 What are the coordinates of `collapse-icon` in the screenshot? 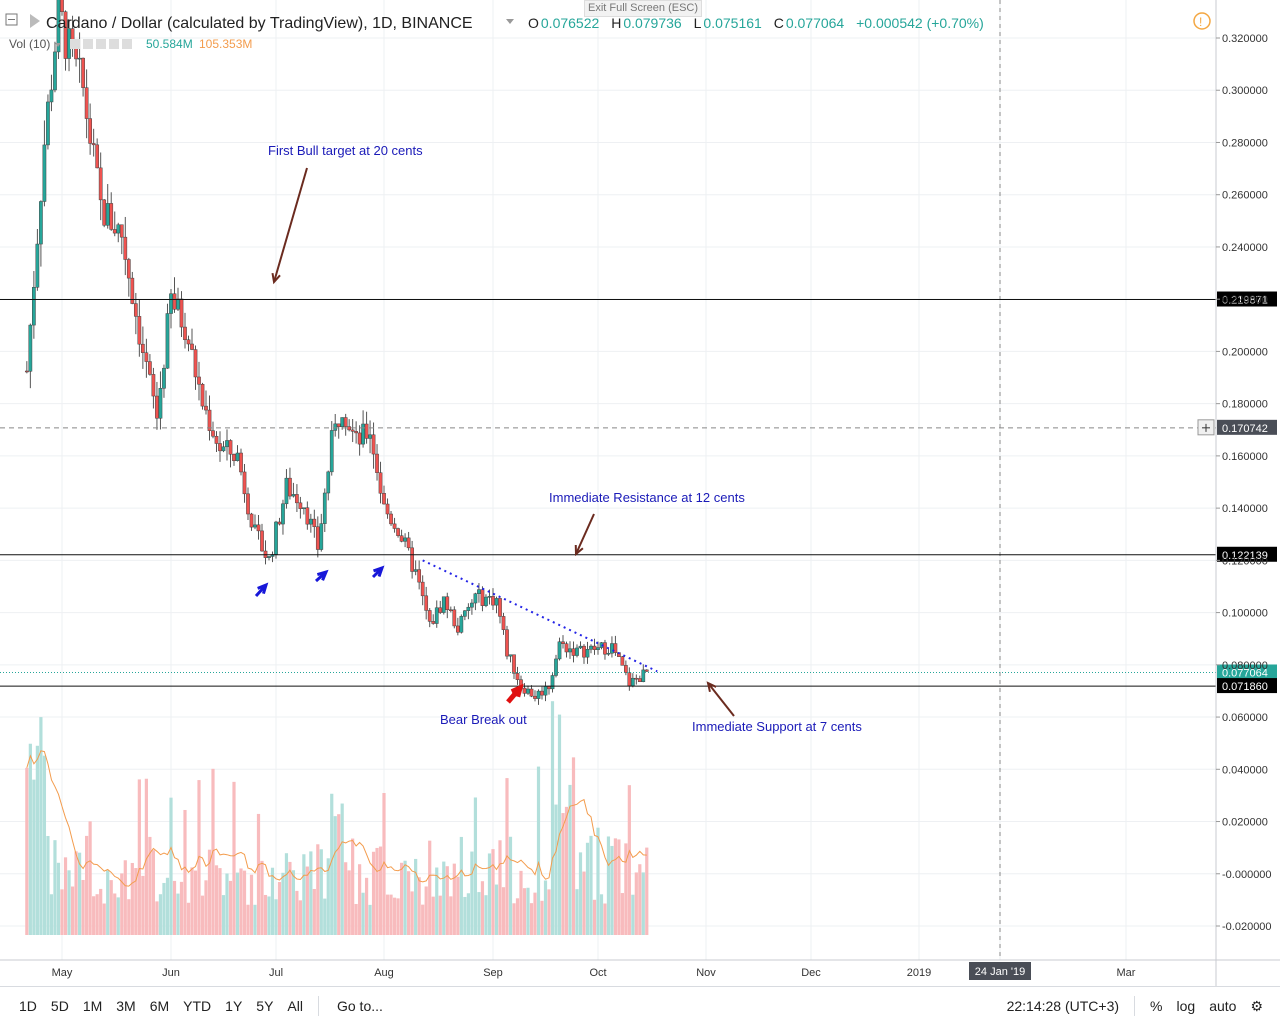 It's located at (11, 19).